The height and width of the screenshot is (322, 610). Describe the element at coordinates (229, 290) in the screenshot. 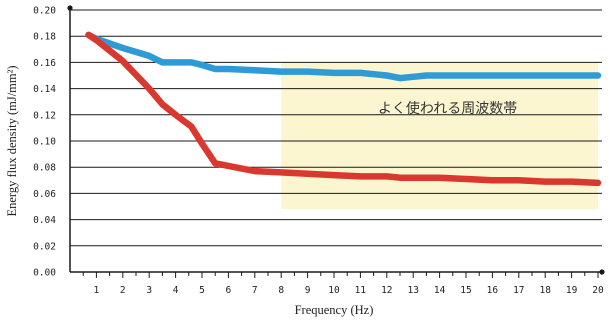

I see `x-tick-label: 6` at that location.